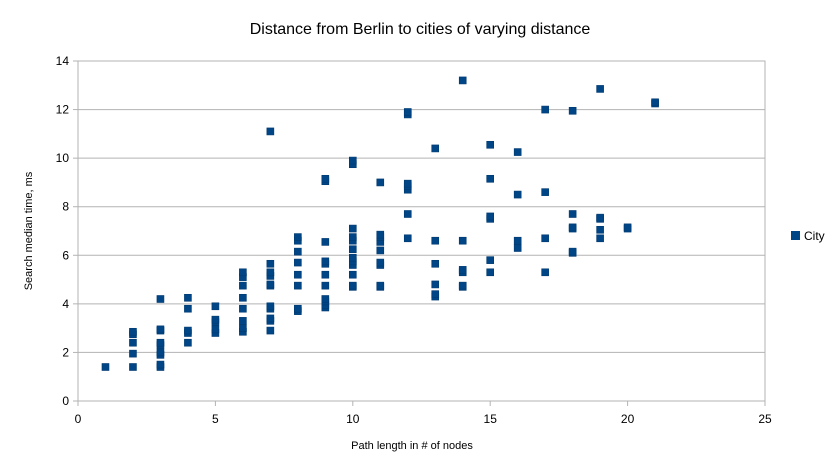 The width and height of the screenshot is (840, 473). Describe the element at coordinates (63, 110) in the screenshot. I see `y-tick-label: 12` at that location.